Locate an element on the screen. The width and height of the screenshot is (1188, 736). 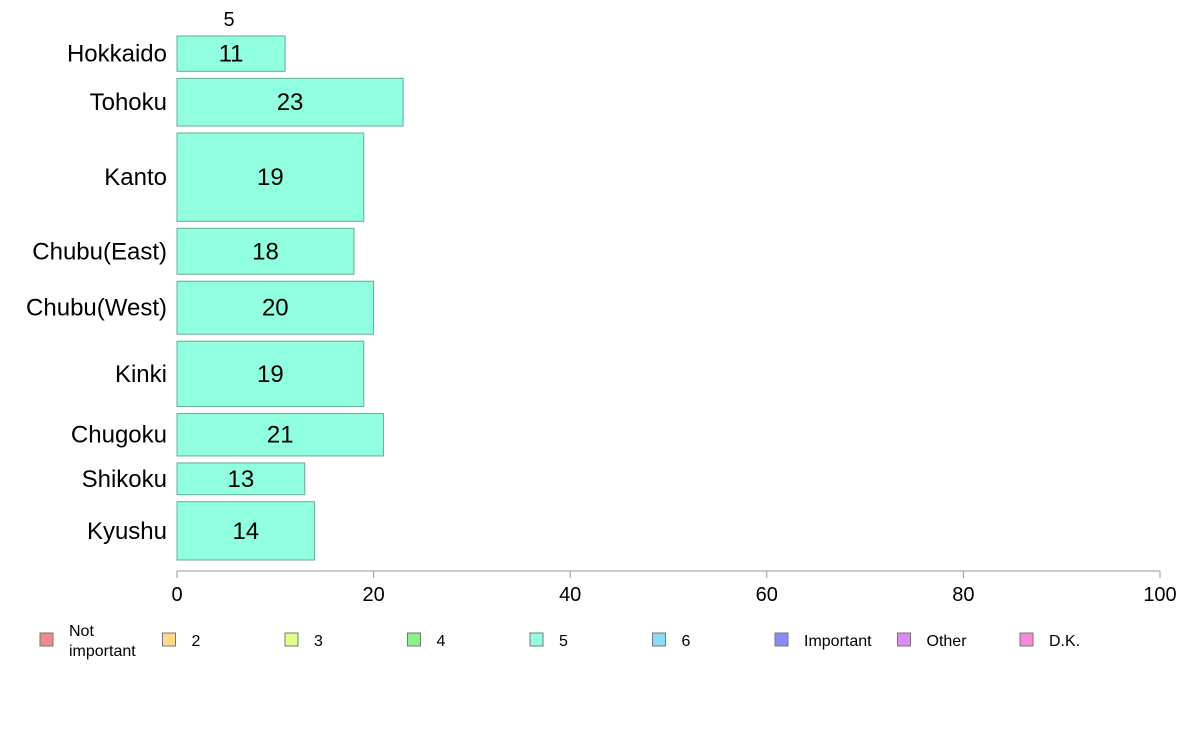
data-label: 11 is located at coordinates (231, 54).